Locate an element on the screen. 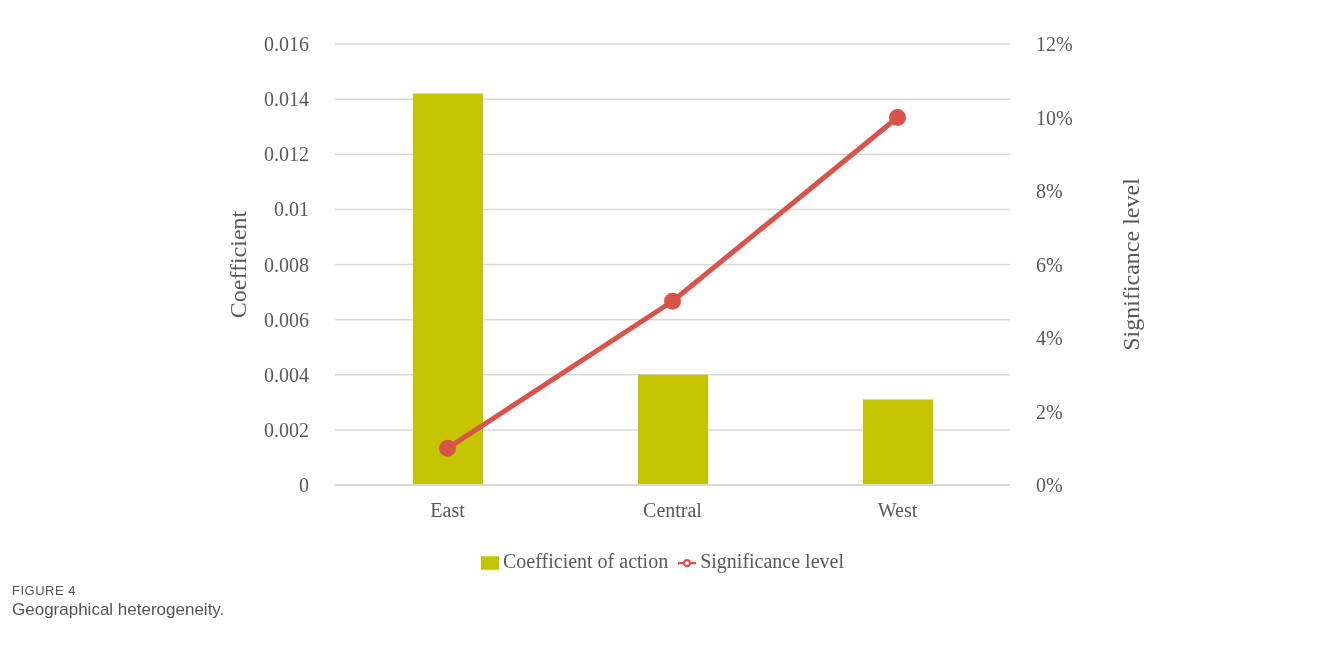 Image resolution: width=1320 pixels, height=659 pixels. y-tick-label: 0.008 is located at coordinates (286, 264).